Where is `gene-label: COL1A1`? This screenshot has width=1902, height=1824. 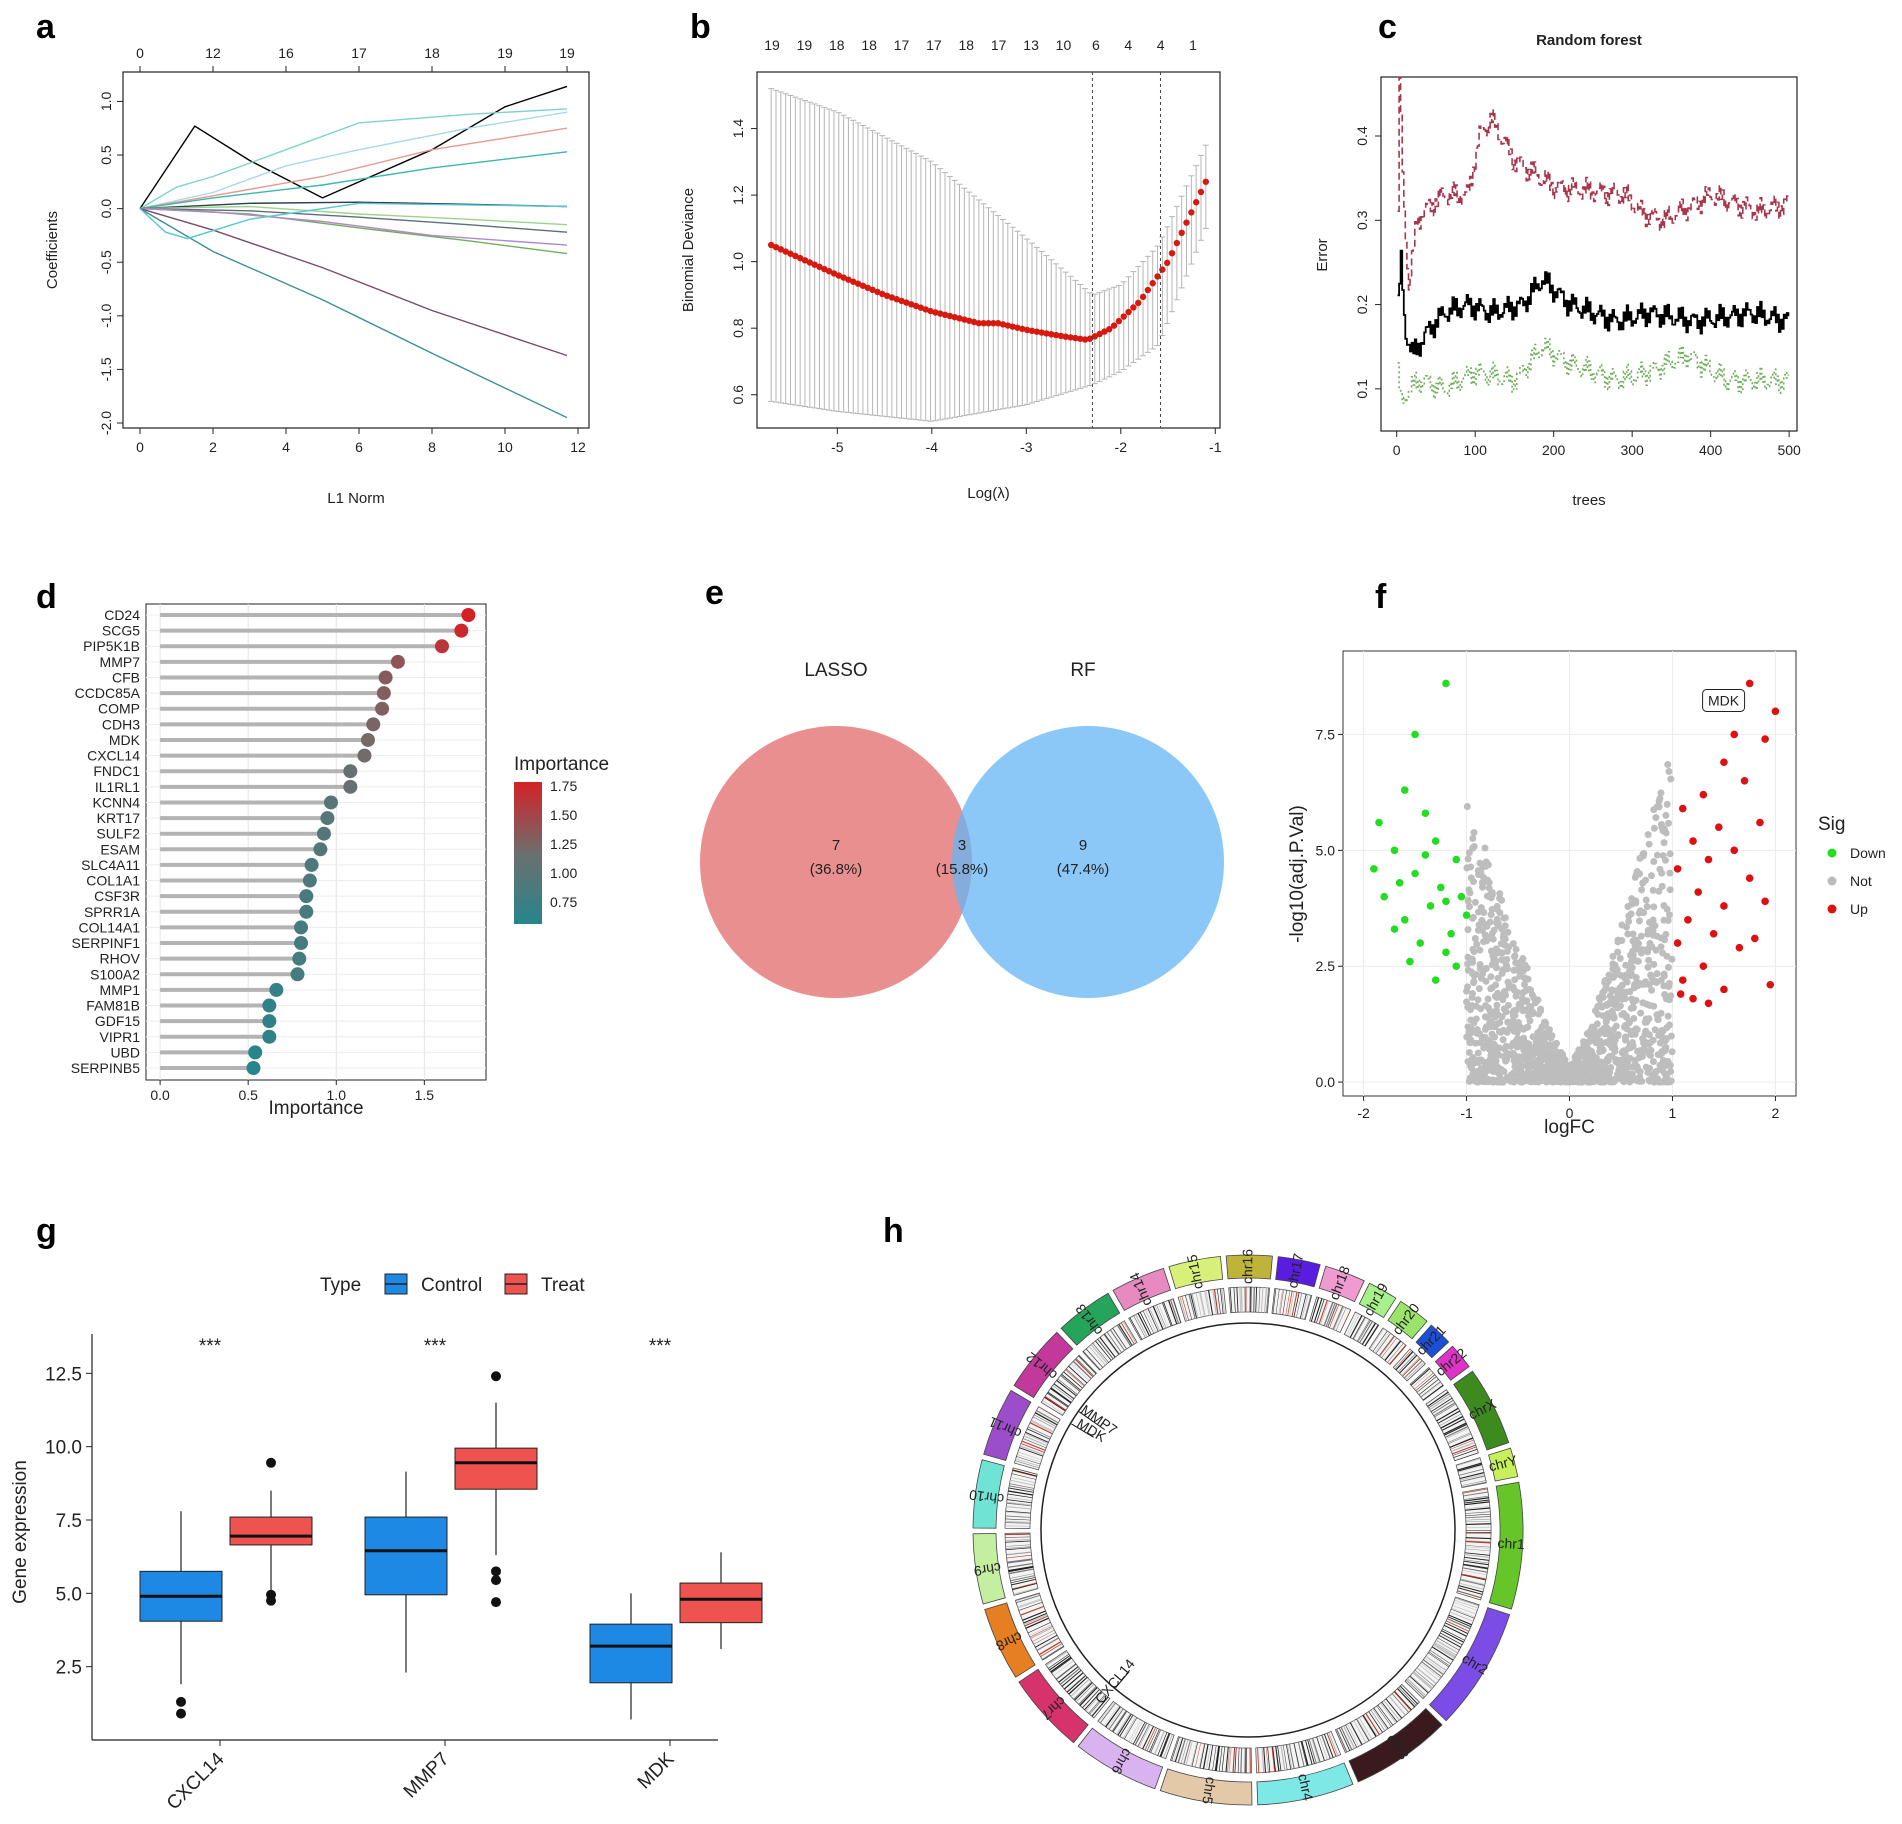
gene-label: COL1A1 is located at coordinates (113, 881).